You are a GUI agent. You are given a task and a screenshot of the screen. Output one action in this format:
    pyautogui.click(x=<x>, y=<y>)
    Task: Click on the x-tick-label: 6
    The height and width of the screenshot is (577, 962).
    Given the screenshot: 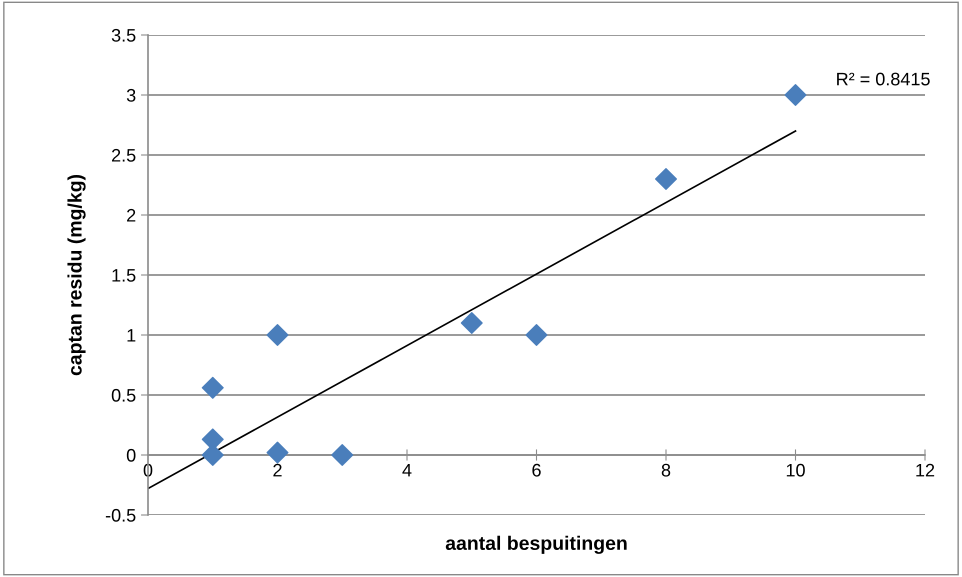 What is the action you would take?
    pyautogui.click(x=536, y=470)
    